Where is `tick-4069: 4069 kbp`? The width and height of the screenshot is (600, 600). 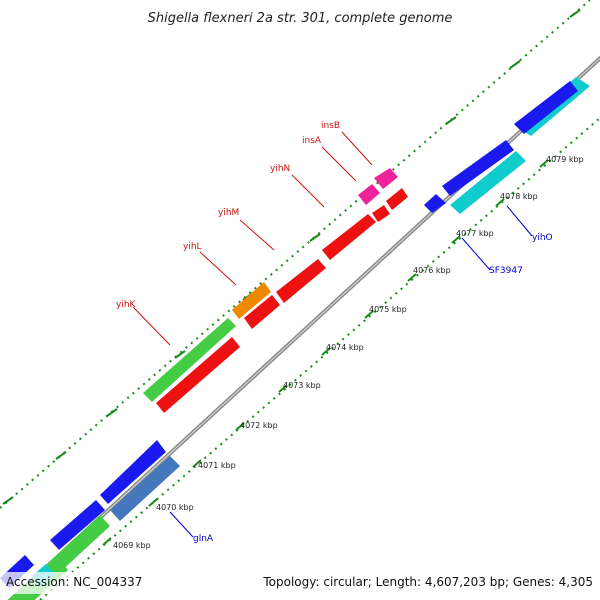 tick-4069: 4069 kbp is located at coordinates (132, 545).